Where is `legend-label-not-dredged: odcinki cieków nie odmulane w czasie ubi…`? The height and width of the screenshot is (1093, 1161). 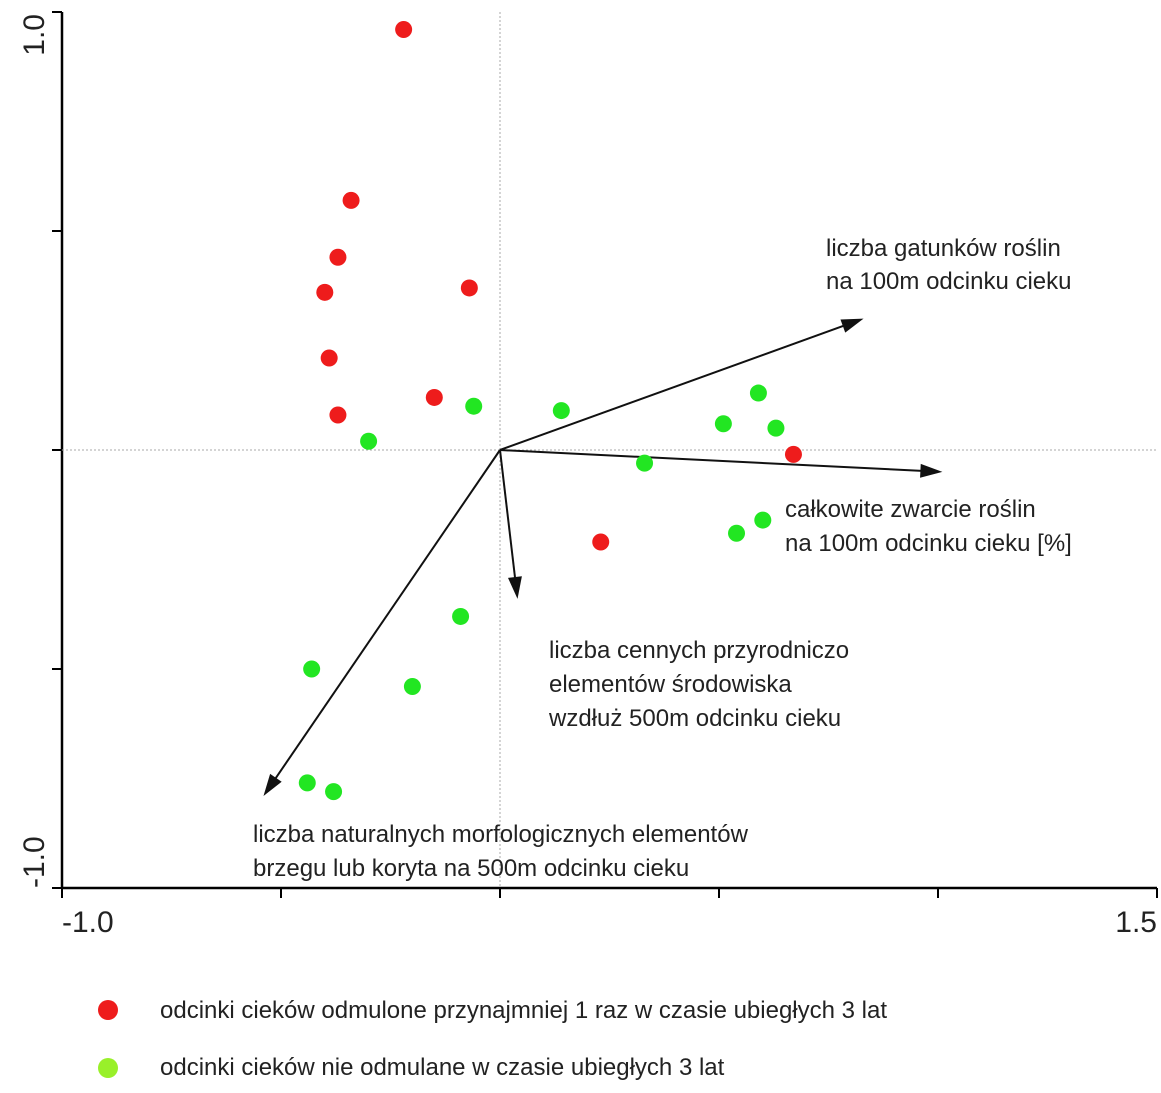
legend-label-not-dredged: odcinki cieków nie odmulane w czasie ubi… is located at coordinates (442, 1067).